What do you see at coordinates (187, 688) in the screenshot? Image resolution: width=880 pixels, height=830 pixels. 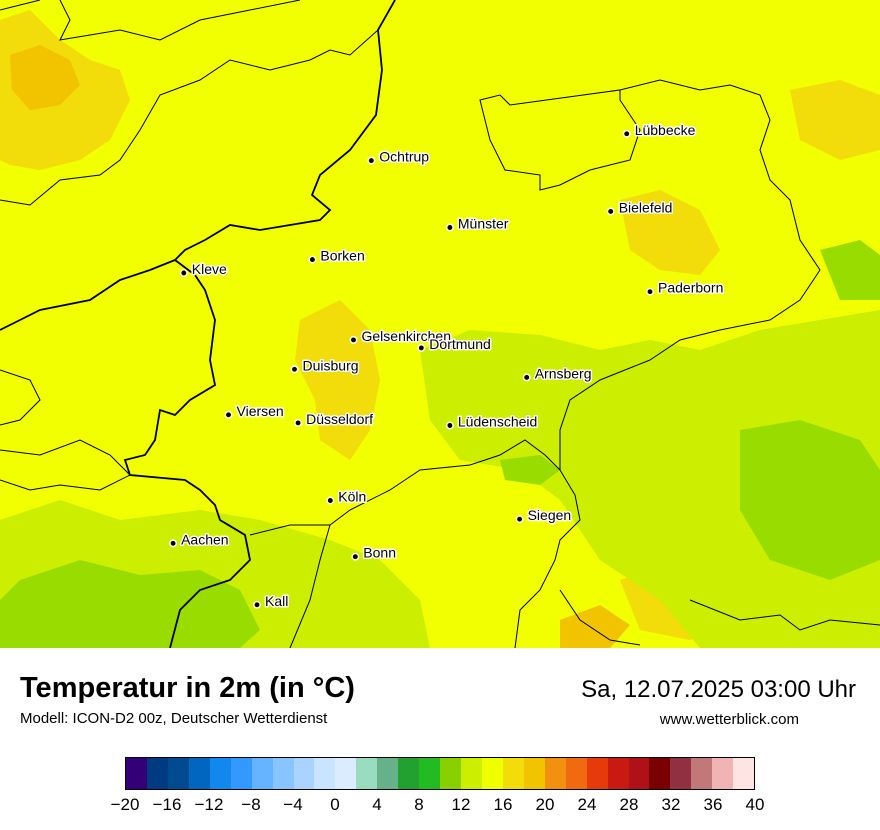 I see `map-title: Temperatur in 2m (in °C)` at bounding box center [187, 688].